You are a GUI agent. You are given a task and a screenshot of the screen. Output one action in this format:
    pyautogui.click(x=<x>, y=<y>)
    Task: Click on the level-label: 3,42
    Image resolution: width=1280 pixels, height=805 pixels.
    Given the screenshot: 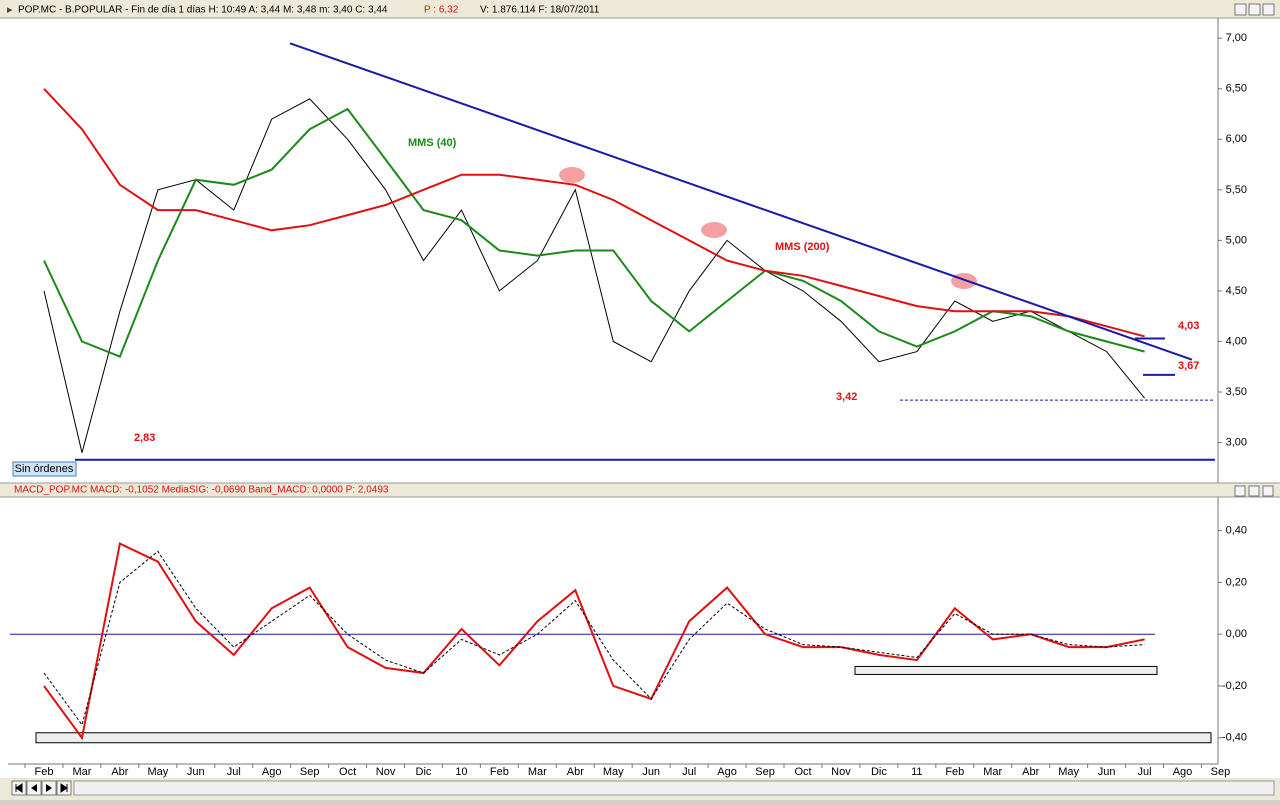 What is the action you would take?
    pyautogui.click(x=846, y=397)
    